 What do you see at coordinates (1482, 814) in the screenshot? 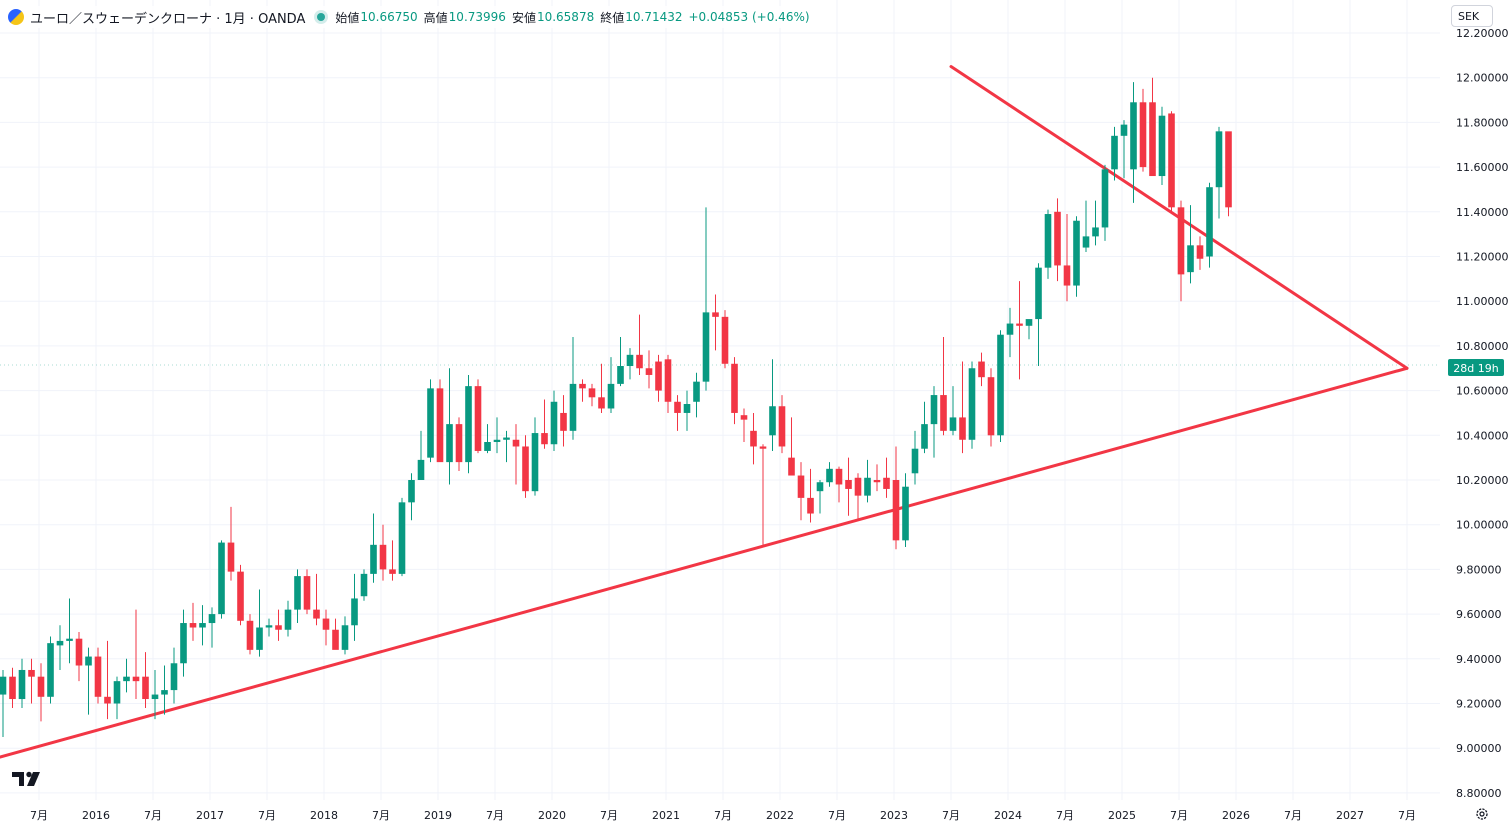
I see `settings-gear-icon` at bounding box center [1482, 814].